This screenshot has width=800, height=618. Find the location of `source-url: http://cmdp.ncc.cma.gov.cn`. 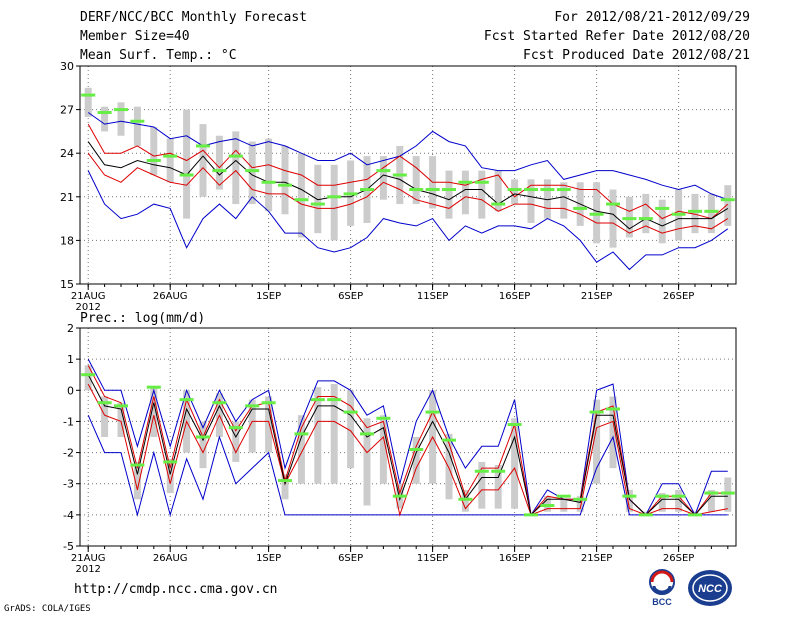

source-url: http://cmdp.ncc.cma.gov.cn is located at coordinates (176, 589).